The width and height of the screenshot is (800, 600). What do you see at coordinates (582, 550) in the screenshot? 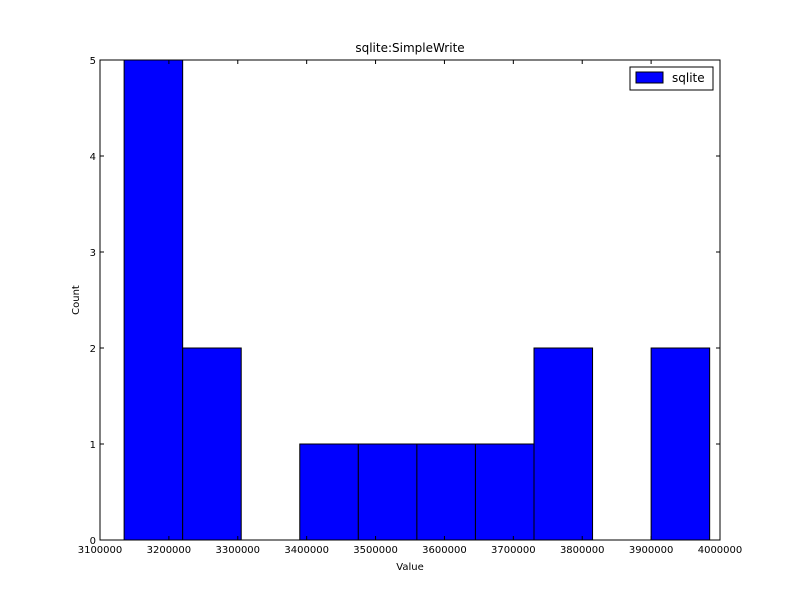
I see `x-tick-label: 3800000` at bounding box center [582, 550].